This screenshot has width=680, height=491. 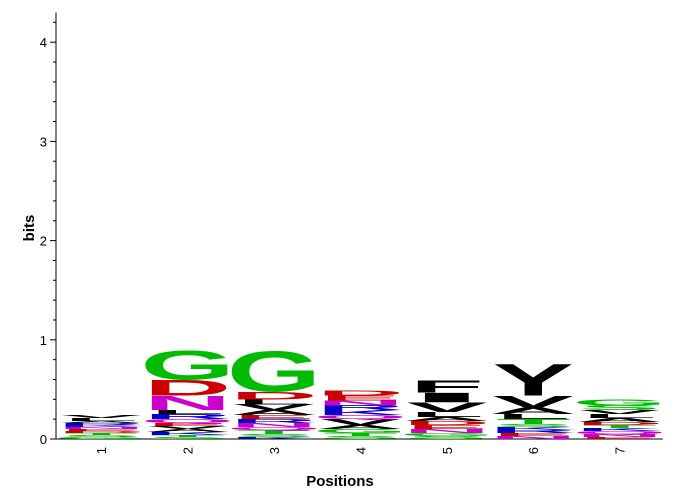 What do you see at coordinates (340, 481) in the screenshot?
I see `x-axis-title: Positions` at bounding box center [340, 481].